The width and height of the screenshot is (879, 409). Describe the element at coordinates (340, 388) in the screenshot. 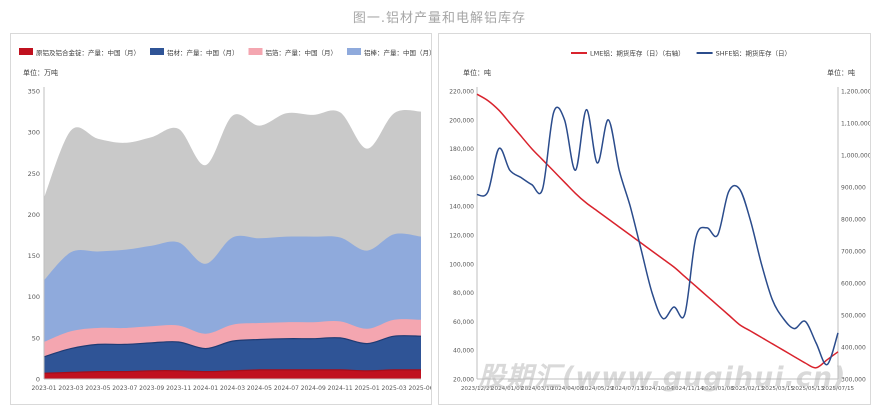

I see `left-x-tick-11: 2024-11` at that location.